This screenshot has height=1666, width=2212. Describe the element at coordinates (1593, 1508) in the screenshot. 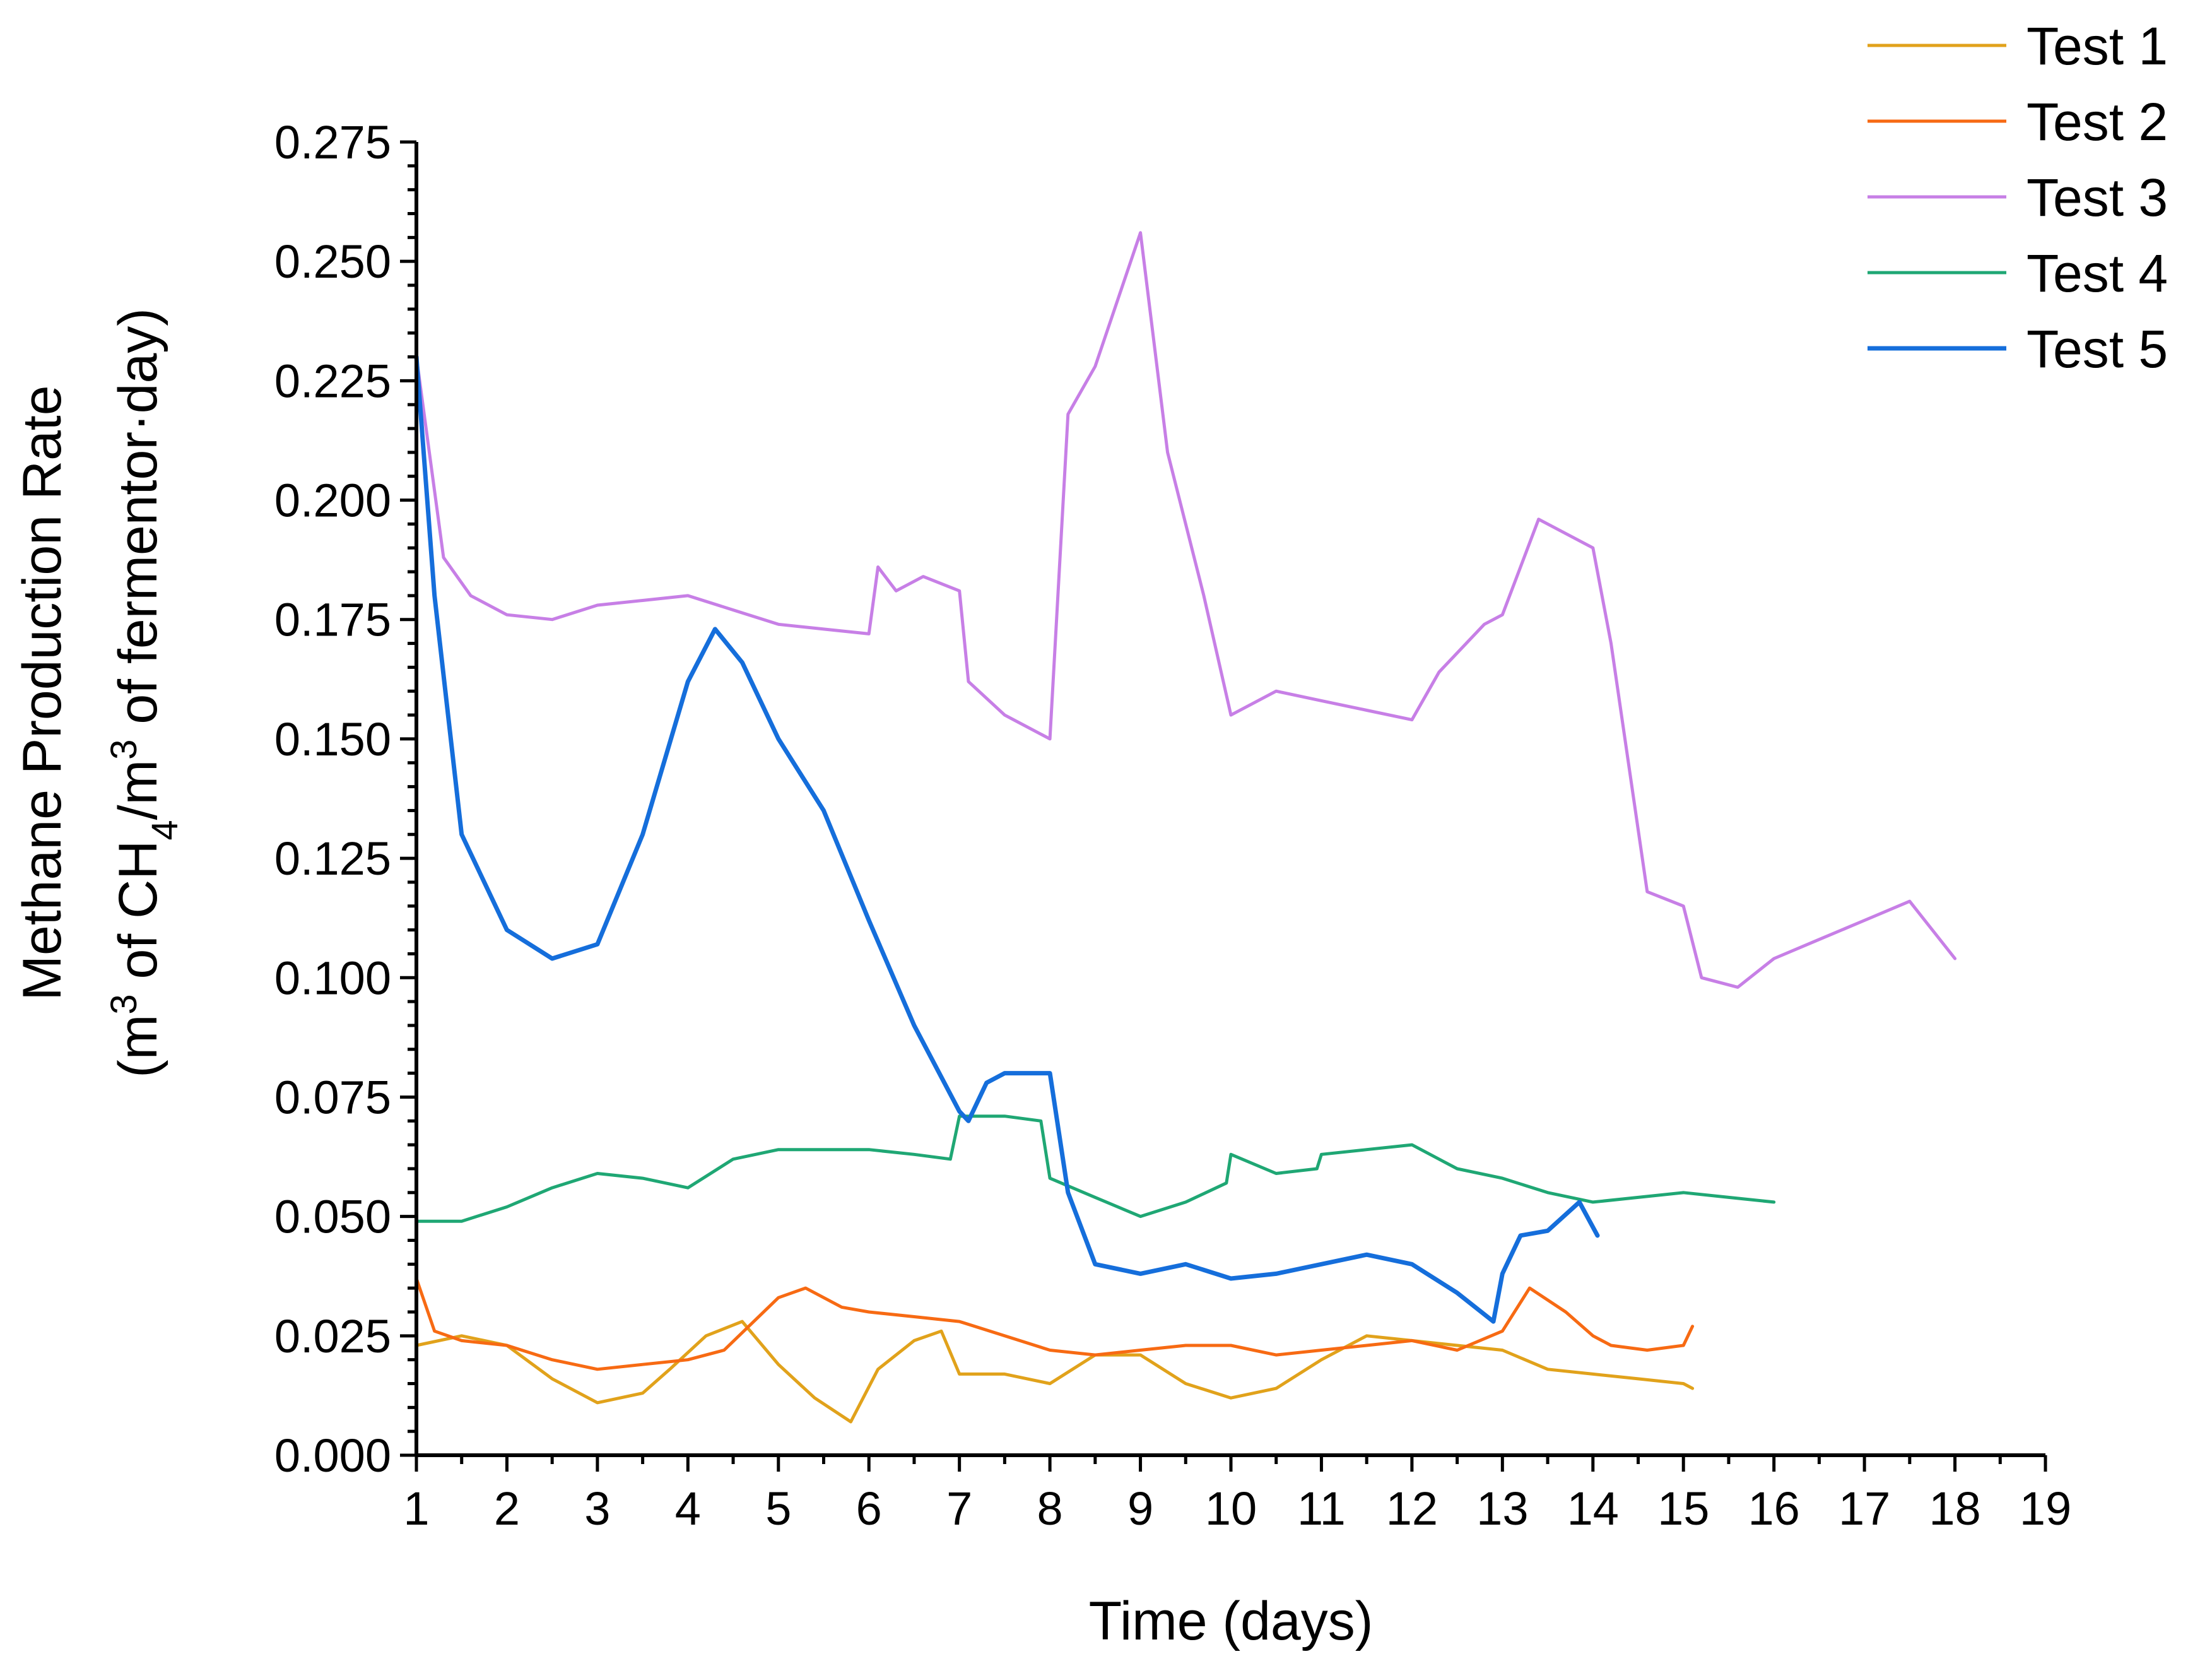

I see `x-tick-label: 14` at that location.